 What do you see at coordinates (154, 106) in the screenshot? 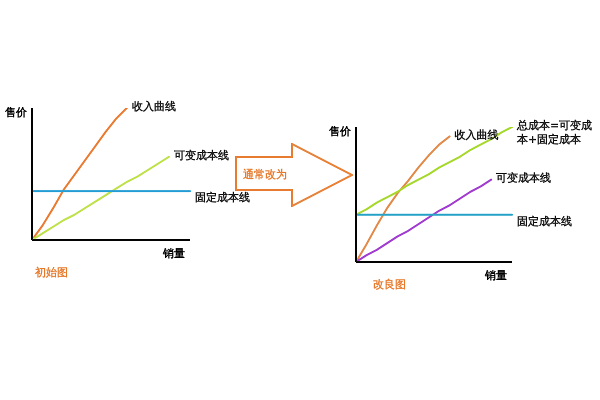
I see `series-label: 收入曲线` at bounding box center [154, 106].